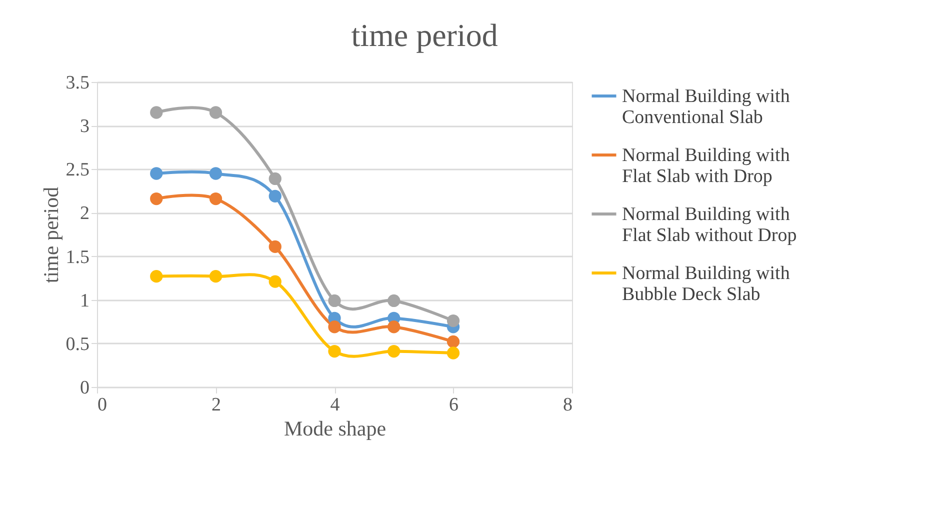  What do you see at coordinates (706, 166) in the screenshot?
I see `legend-label: Normal Building with Flat Slab with Drop` at bounding box center [706, 166].